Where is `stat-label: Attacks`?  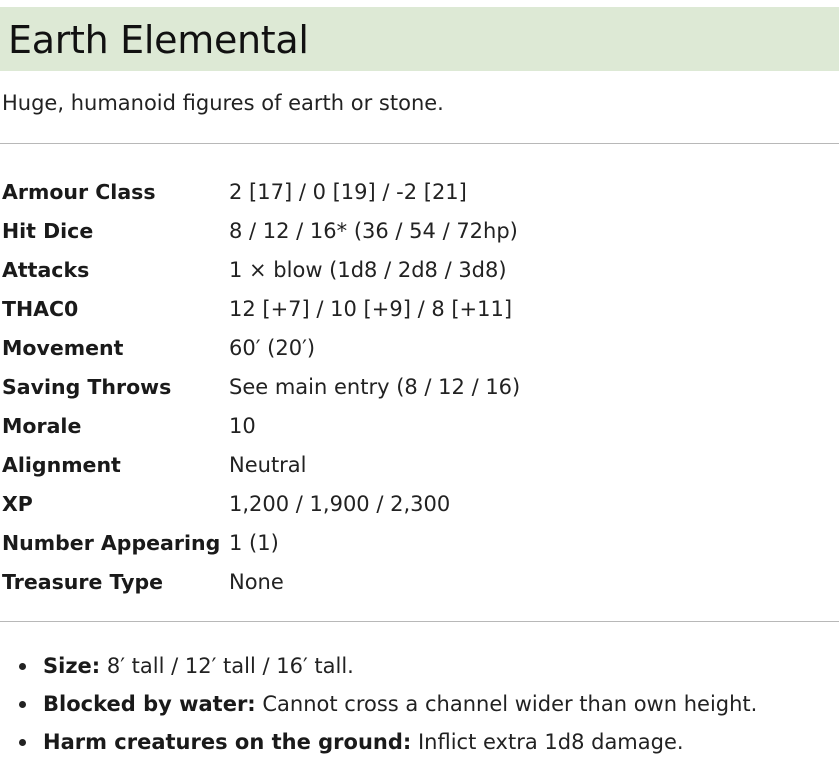
stat-label: Attacks is located at coordinates (46, 269).